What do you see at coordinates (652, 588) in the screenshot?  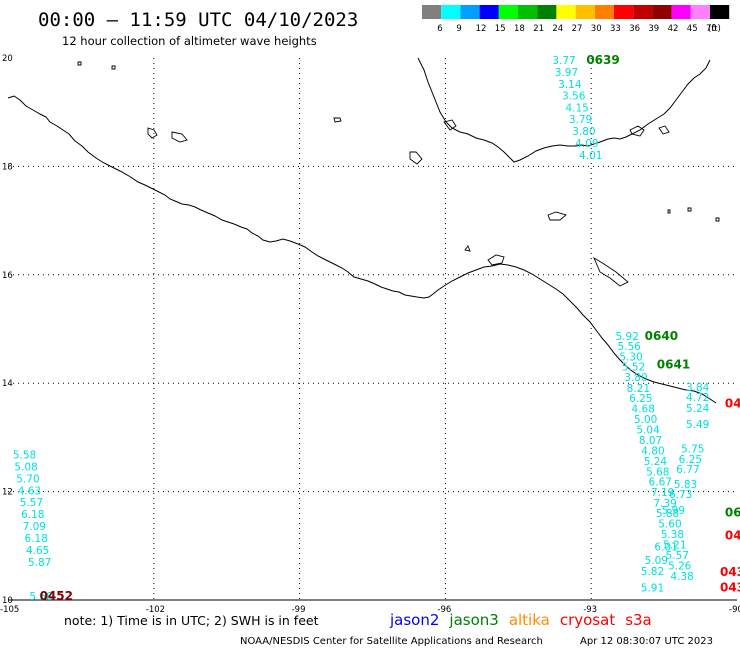 I see `wave-height-value: 5.91` at bounding box center [652, 588].